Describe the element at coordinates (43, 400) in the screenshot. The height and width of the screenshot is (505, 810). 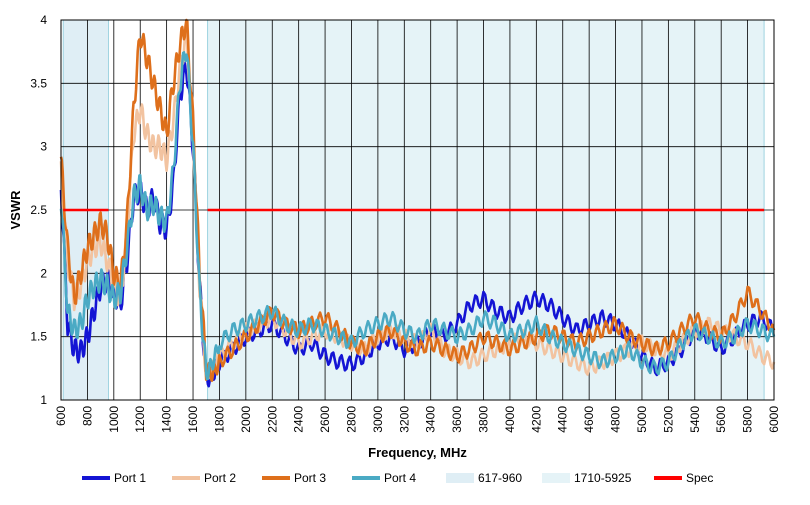
I see `y-tick-label: 1` at that location.